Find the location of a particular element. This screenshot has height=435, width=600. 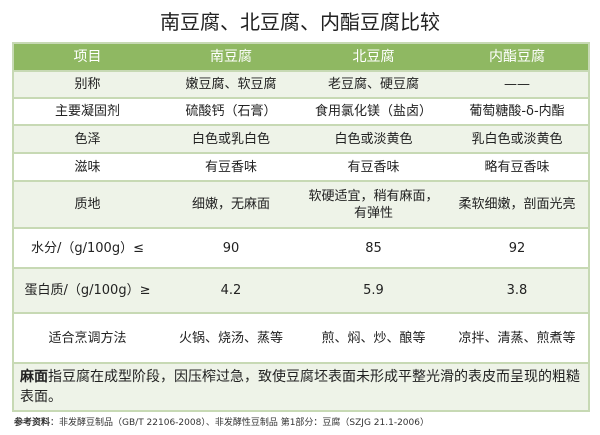

reference-label: 参考资料 is located at coordinates (32, 423).